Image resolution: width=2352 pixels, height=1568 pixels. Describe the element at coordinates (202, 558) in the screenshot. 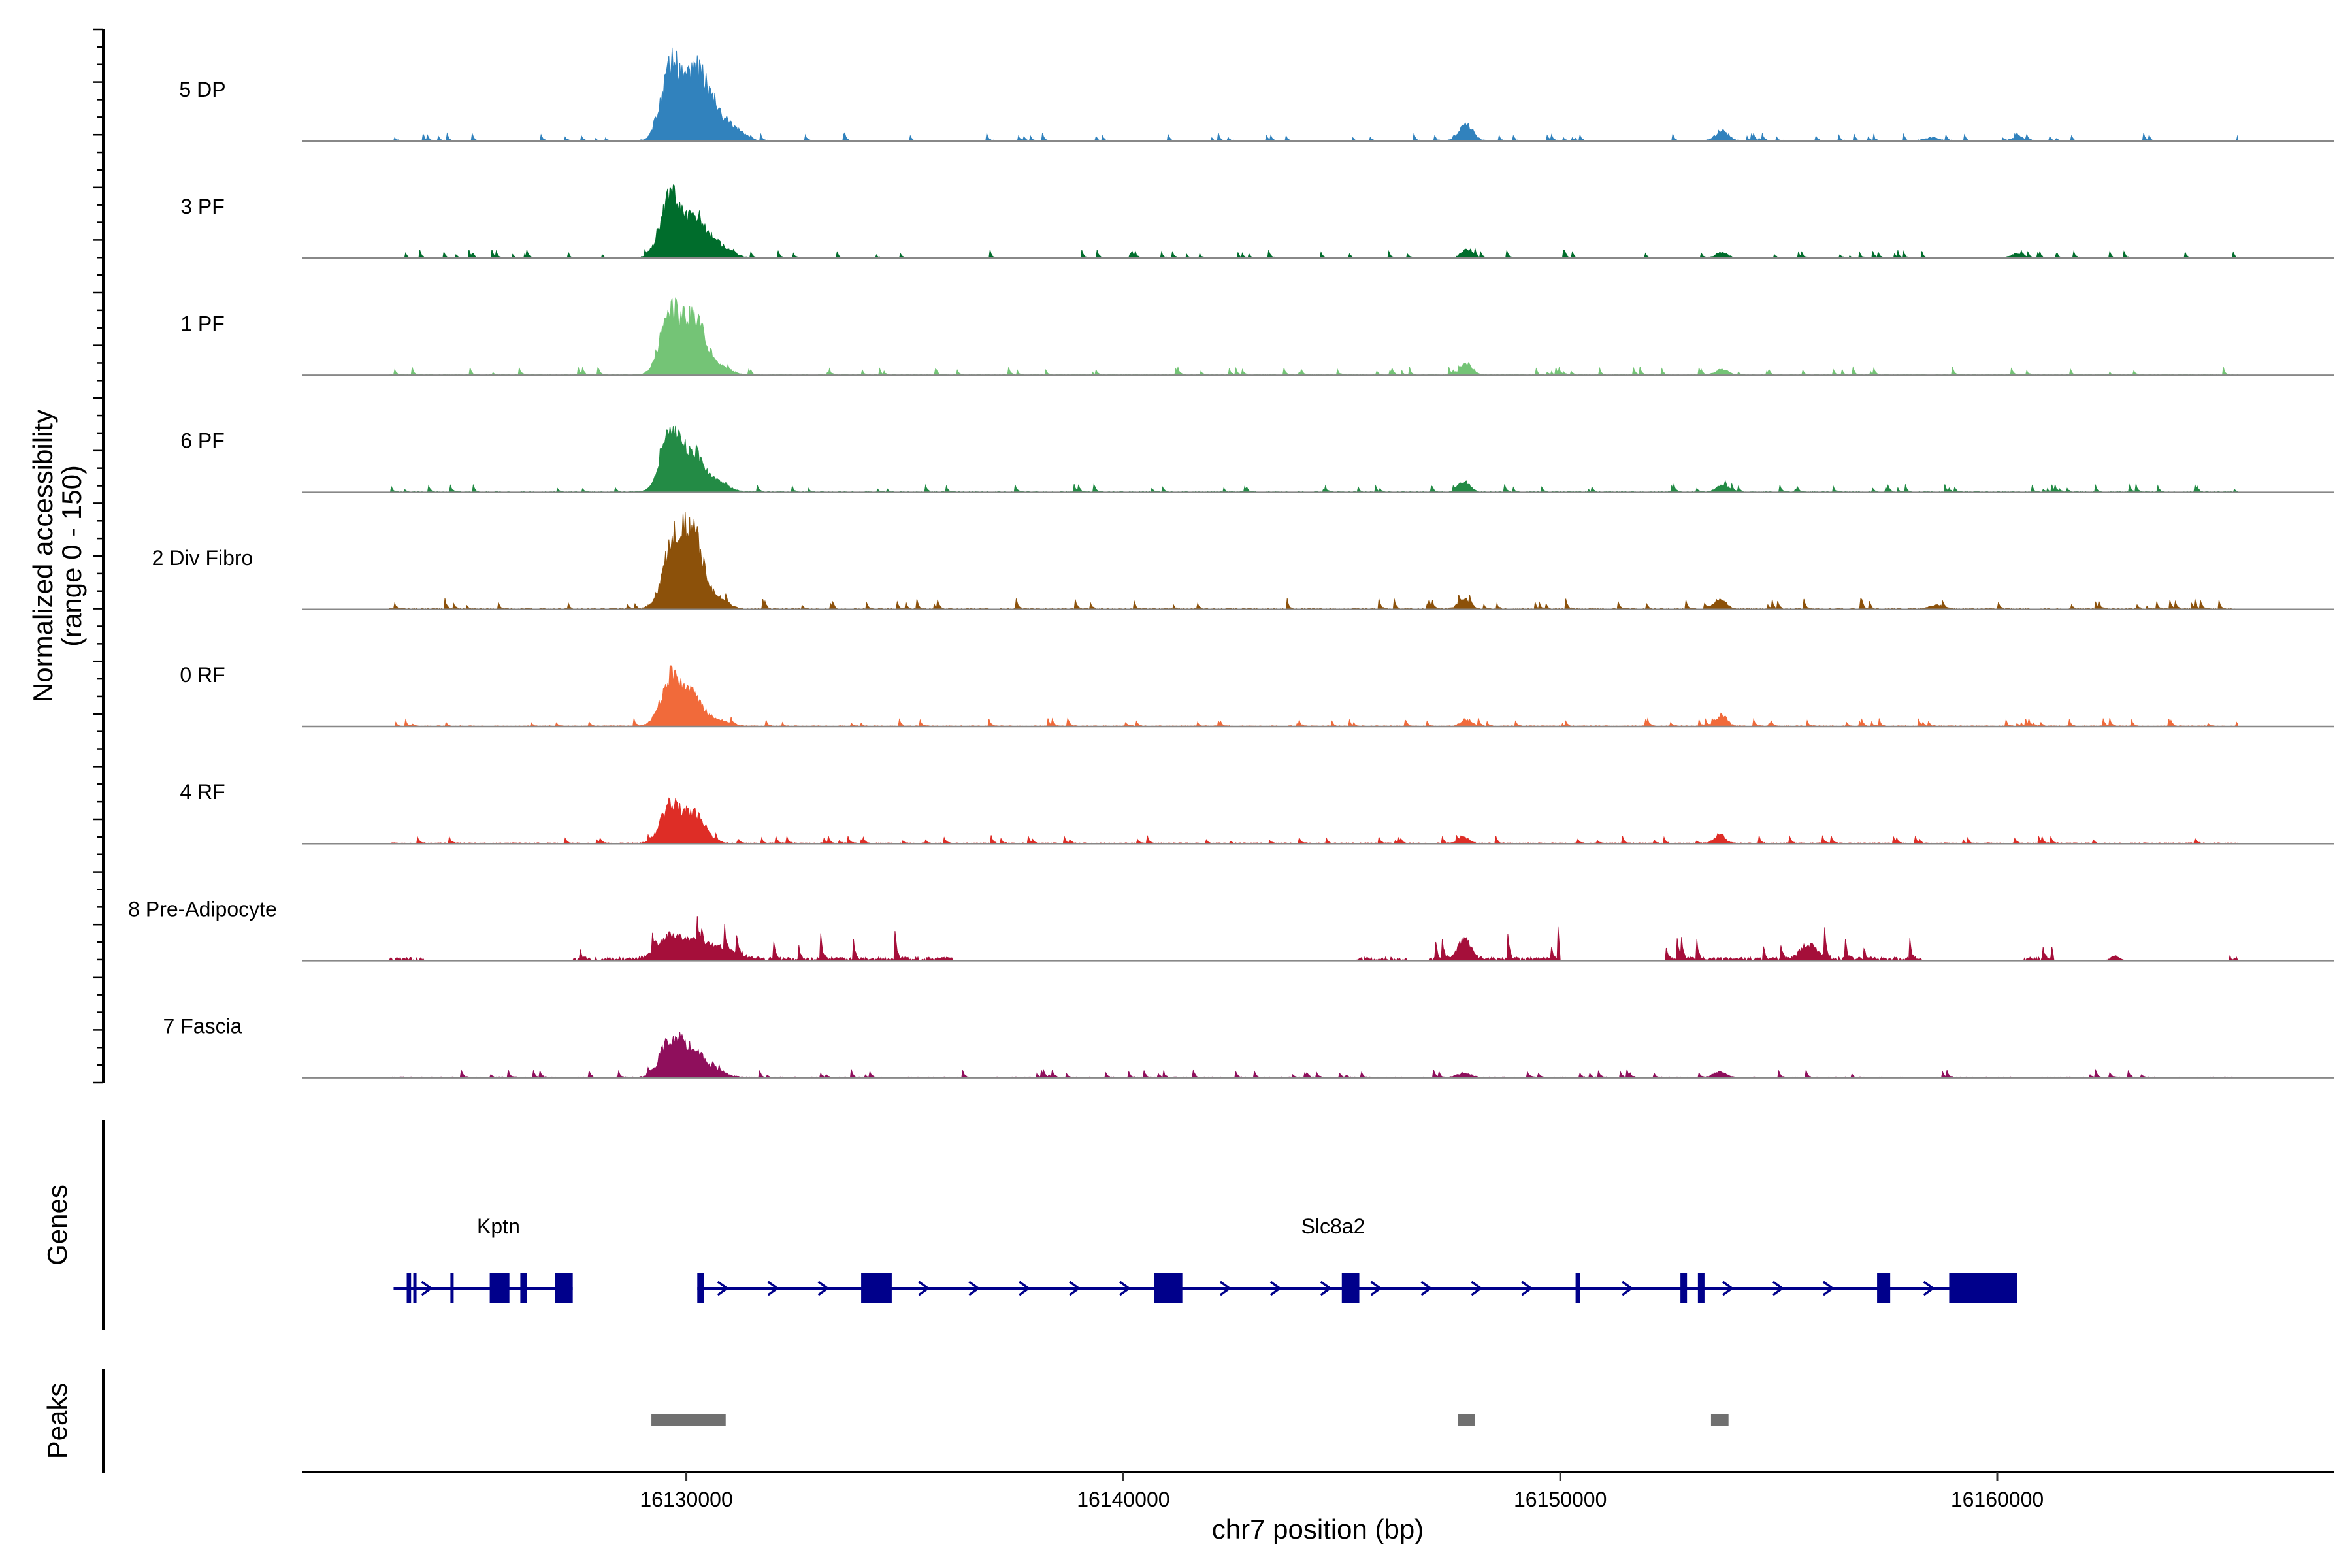

I see `track-label: 2 Div Fibro` at that location.